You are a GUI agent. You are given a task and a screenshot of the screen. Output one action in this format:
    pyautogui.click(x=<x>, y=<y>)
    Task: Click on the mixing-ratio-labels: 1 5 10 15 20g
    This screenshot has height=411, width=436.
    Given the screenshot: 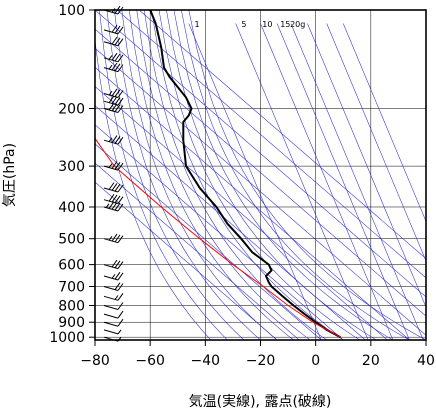 What is the action you would take?
    pyautogui.click(x=250, y=24)
    